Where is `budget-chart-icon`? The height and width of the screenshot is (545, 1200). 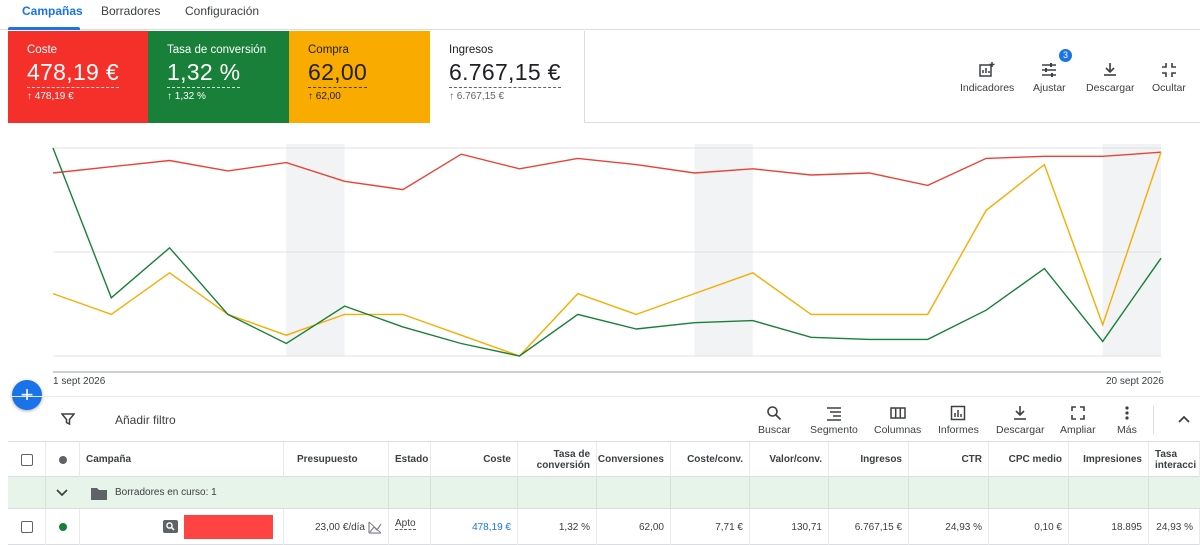 budget-chart-icon is located at coordinates (375, 527).